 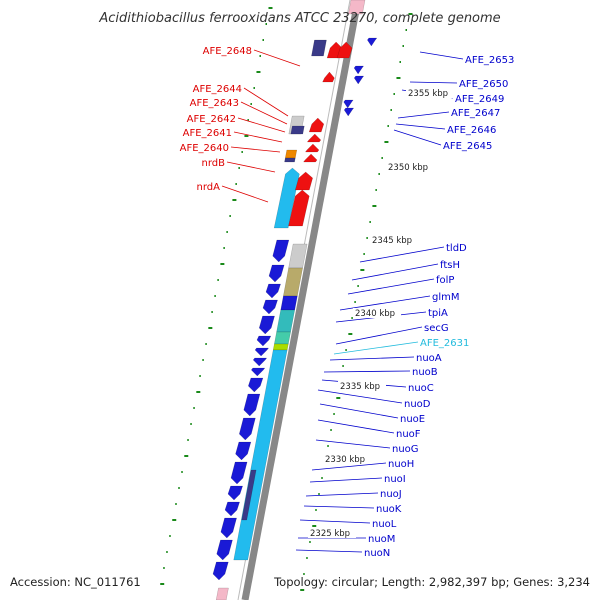 I want to click on gene-label: AFE_2641, so click(x=207, y=133).